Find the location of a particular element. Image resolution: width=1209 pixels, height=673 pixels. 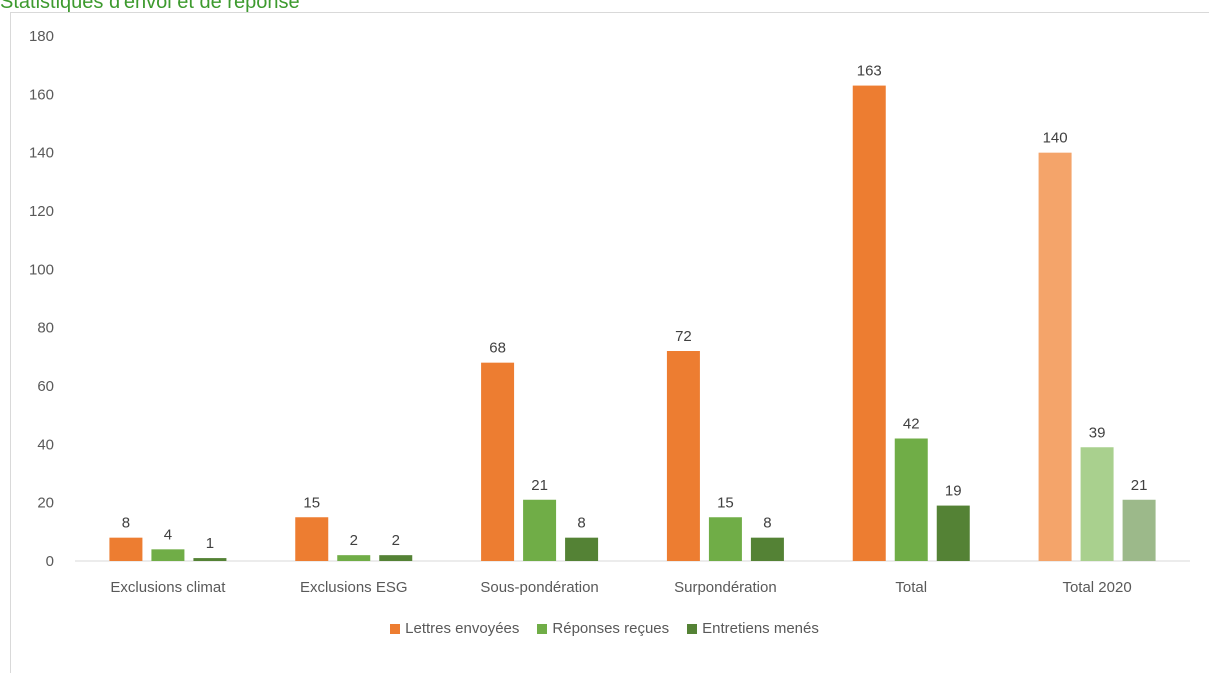

data-label: 42 is located at coordinates (911, 424).